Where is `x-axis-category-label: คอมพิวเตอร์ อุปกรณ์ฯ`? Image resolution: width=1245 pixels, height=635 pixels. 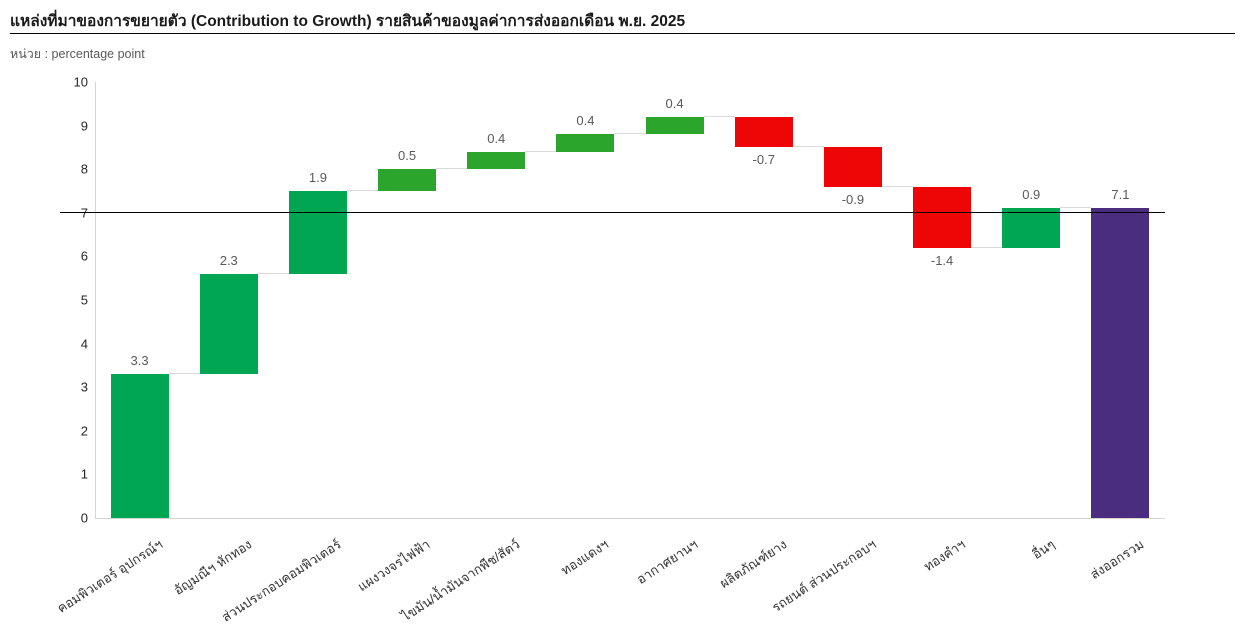
x-axis-category-label: คอมพิวเตอร์ อุปกรณ์ฯ is located at coordinates (110, 576).